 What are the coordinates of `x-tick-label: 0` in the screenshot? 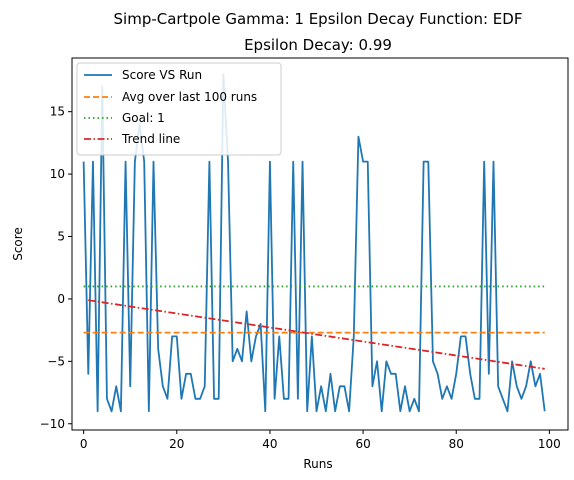 It's located at (84, 444).